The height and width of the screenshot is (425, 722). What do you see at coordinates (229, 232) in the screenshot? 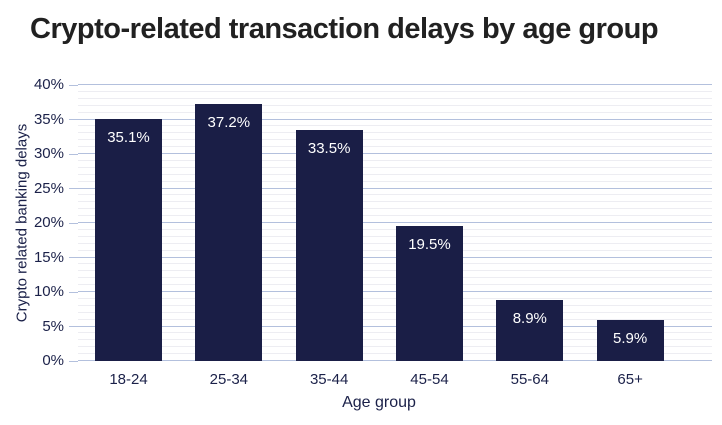
I see `bar-25-34: 37.2%` at bounding box center [229, 232].